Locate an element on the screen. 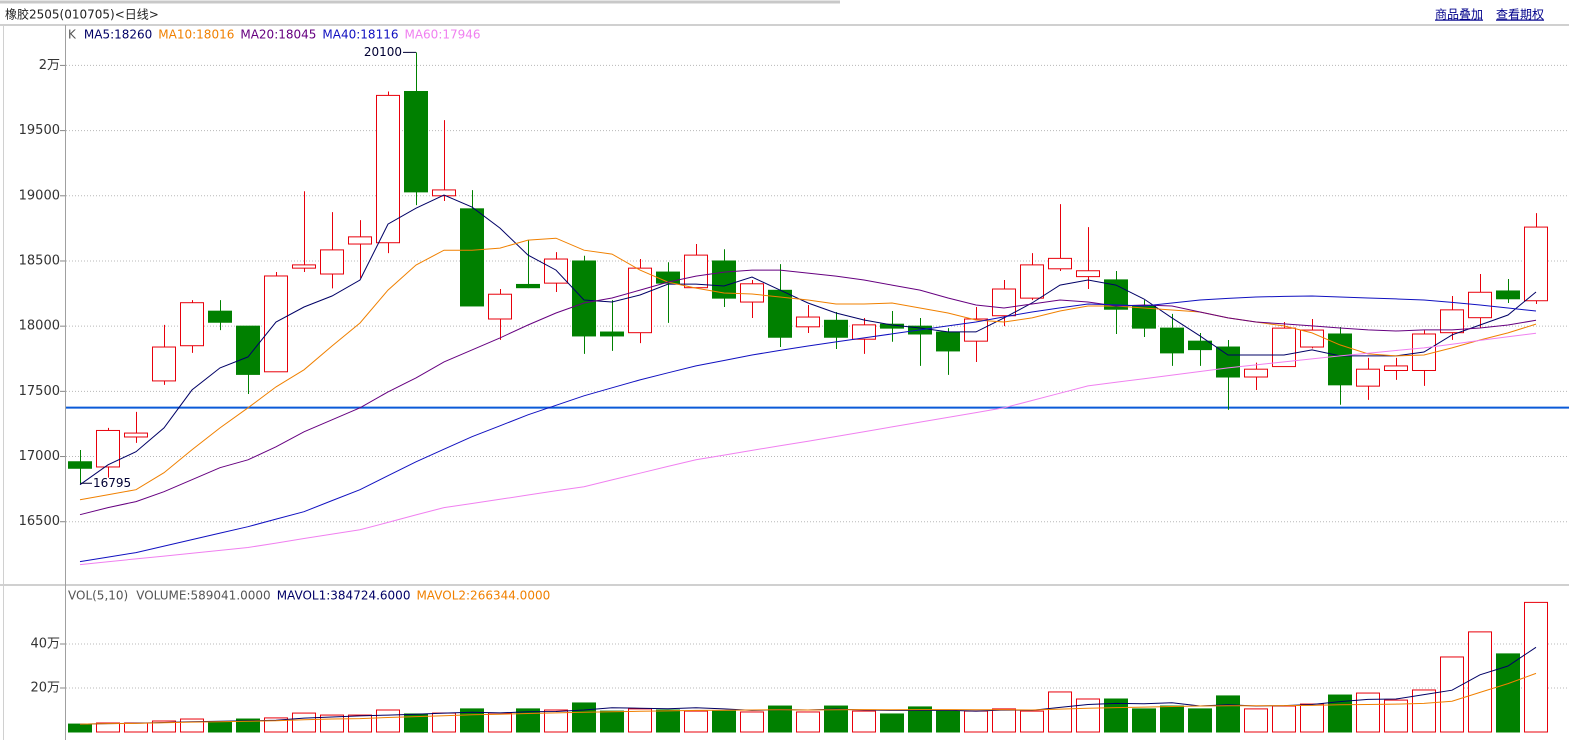 Image resolution: width=1569 pixels, height=740 pixels. legend-entry: MAVOL2:266344.0000 is located at coordinates (483, 596).